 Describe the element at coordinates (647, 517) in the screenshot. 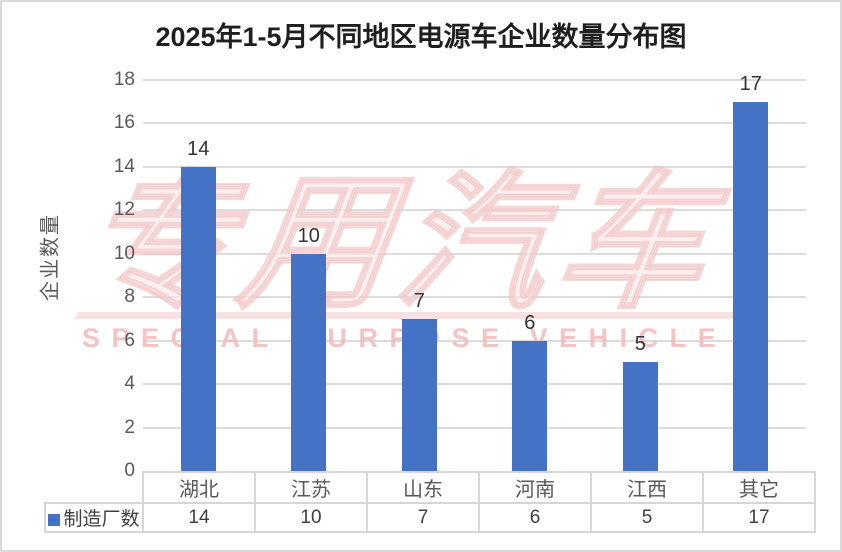

I see `table-value-cell: 5` at that location.